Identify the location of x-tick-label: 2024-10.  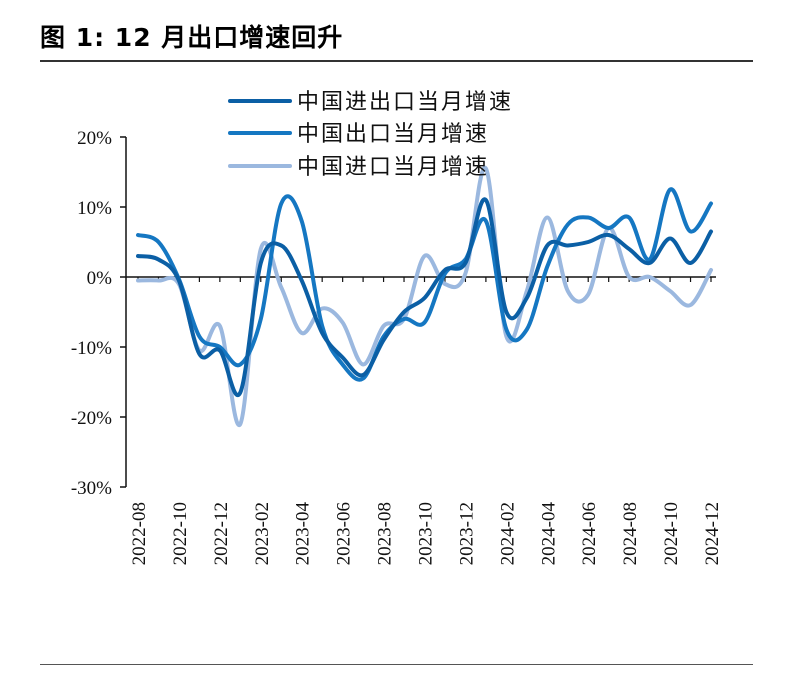
(671, 533).